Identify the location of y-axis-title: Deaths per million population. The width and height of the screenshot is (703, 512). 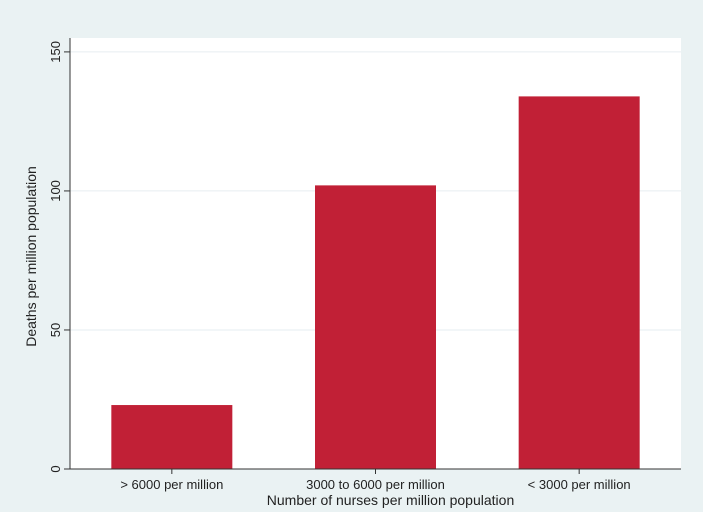
(31, 256).